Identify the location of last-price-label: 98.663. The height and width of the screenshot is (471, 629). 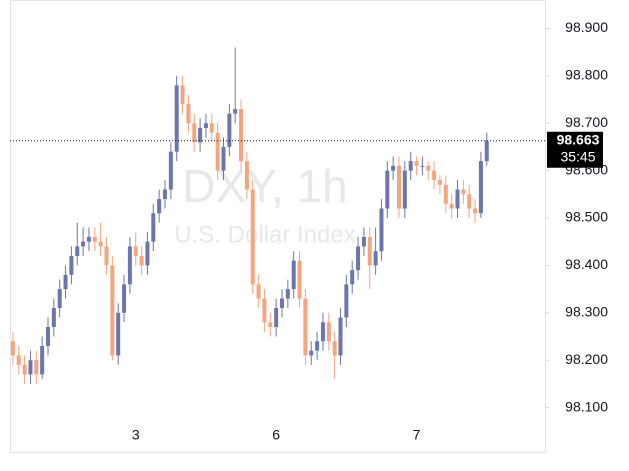
(578, 139).